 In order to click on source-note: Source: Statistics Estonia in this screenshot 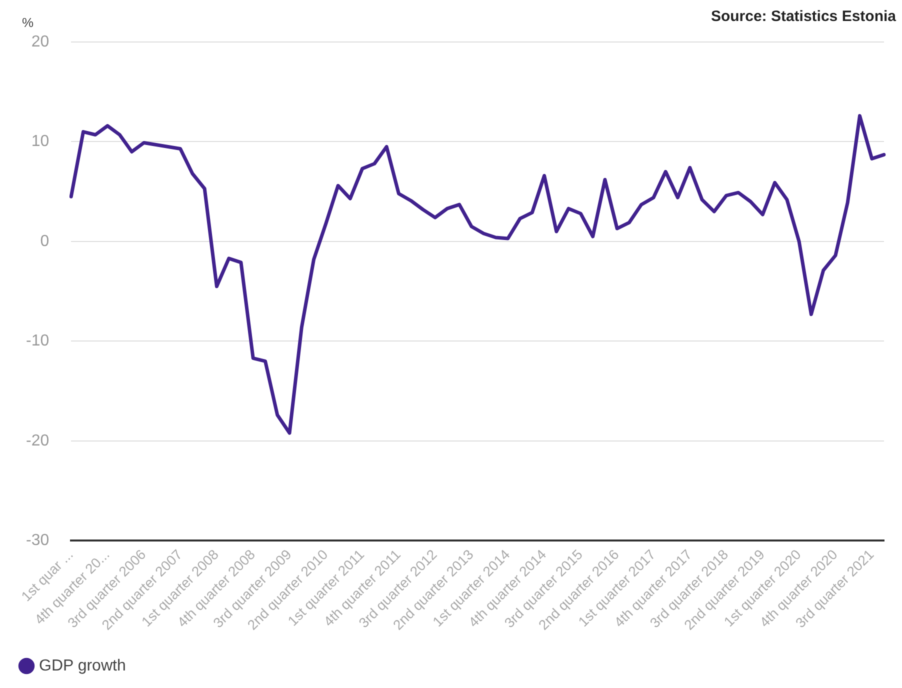, I will do `click(803, 16)`.